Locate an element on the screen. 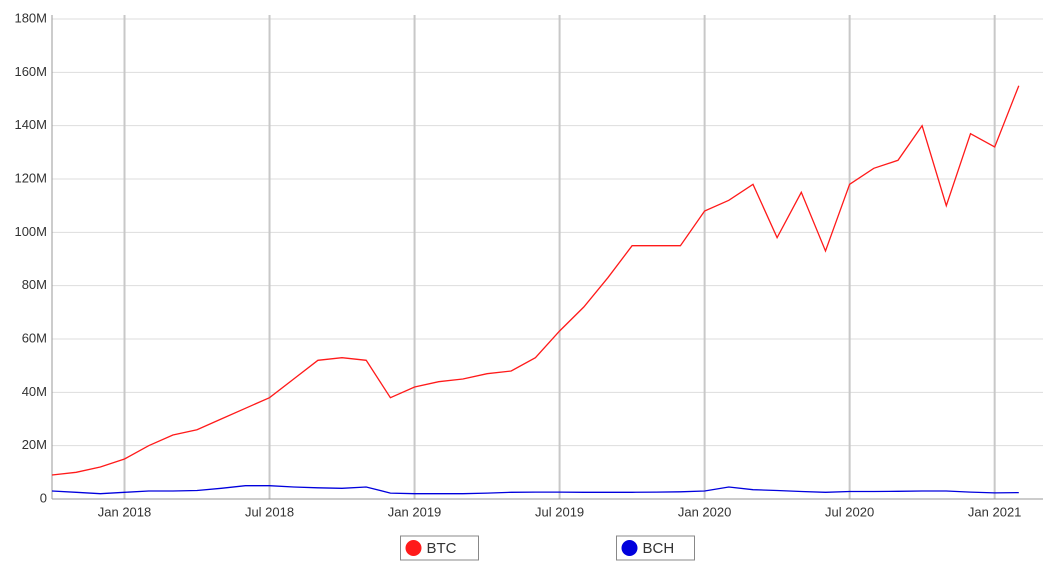 Image resolution: width=1058 pixels, height=570 pixels. y-tick-label: 140M is located at coordinates (30, 124).